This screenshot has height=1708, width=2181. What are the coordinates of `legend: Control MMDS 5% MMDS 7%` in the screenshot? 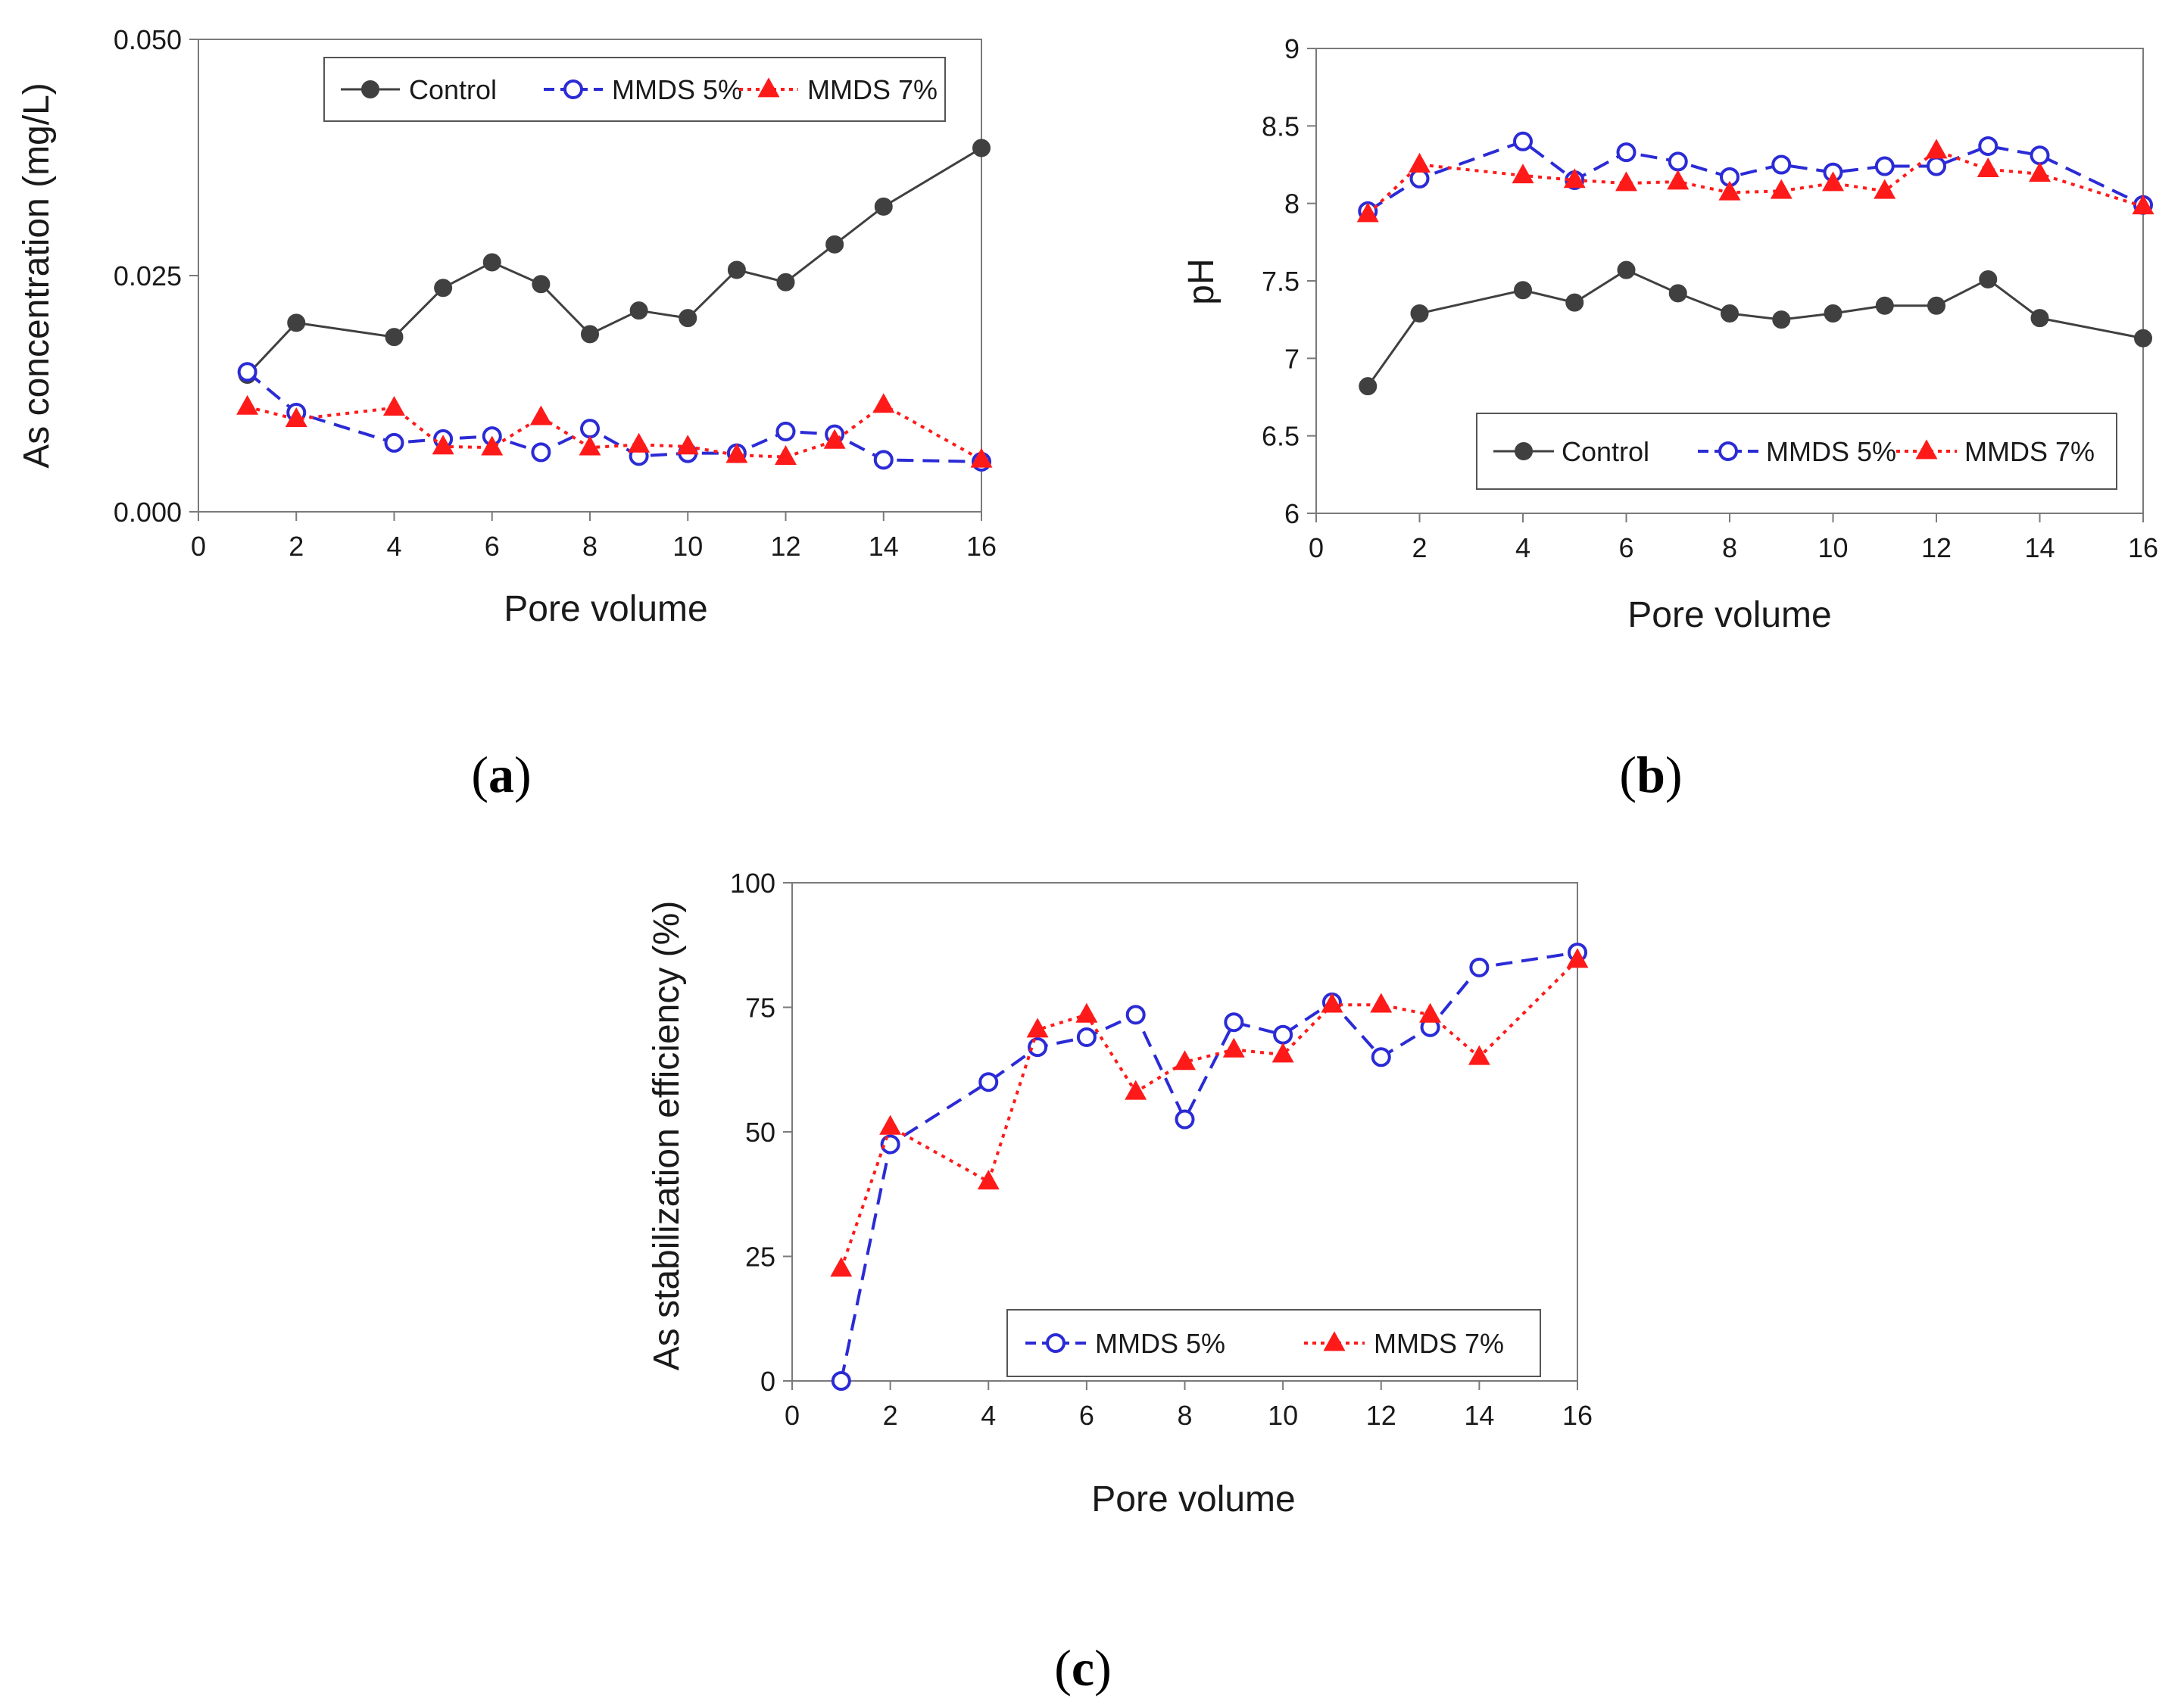 It's located at (1797, 451).